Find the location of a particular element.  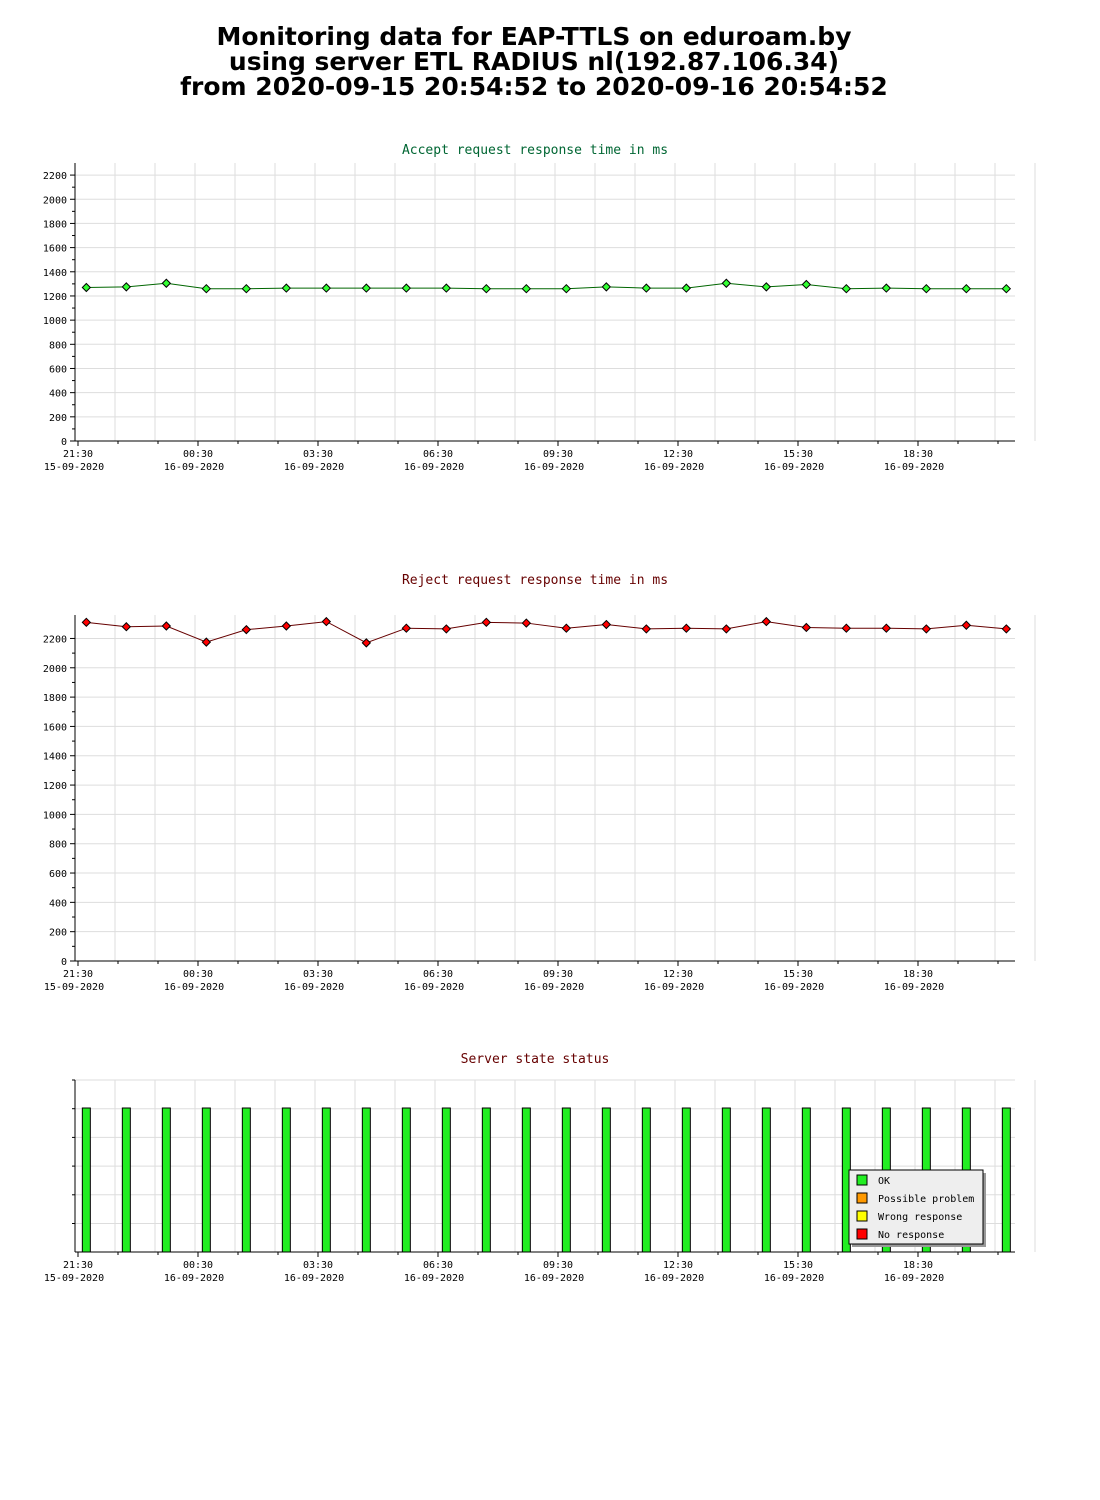

reject-x-tick-time: 21:30 is located at coordinates (78, 974).